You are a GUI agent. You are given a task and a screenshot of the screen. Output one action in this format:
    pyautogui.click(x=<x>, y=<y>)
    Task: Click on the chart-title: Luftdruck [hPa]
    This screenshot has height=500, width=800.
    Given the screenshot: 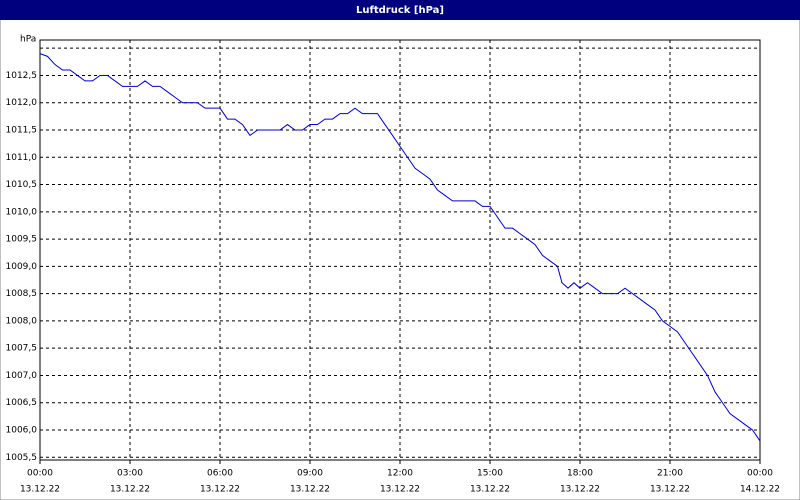 What is the action you would take?
    pyautogui.click(x=400, y=10)
    